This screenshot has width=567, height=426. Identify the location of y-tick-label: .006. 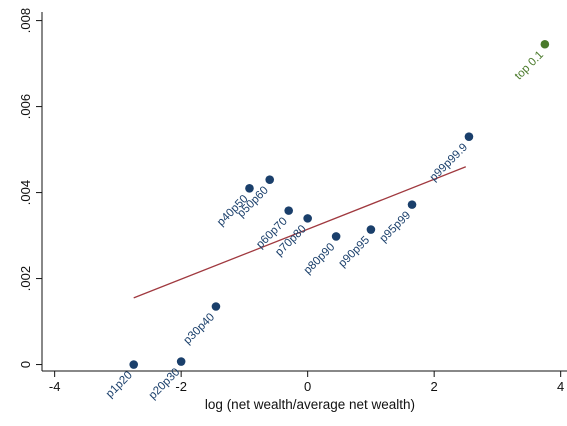
(25, 106).